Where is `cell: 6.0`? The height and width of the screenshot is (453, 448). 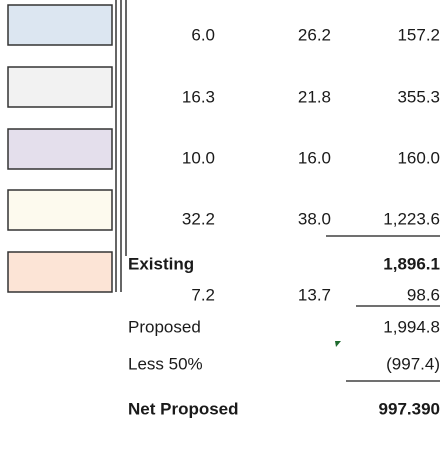 cell: 6.0 is located at coordinates (203, 34).